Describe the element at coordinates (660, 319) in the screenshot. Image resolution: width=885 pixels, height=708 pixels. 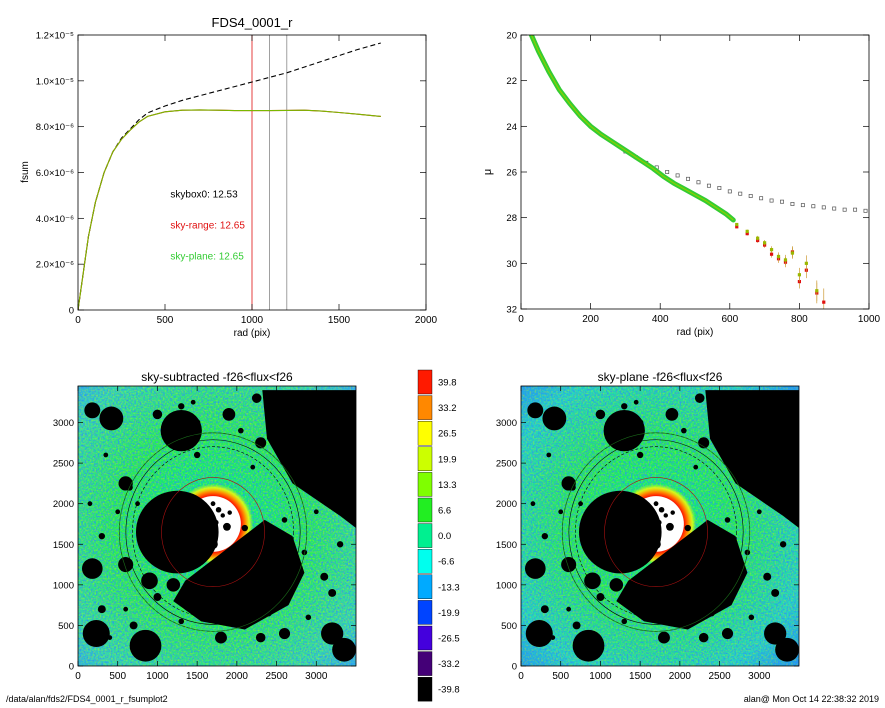
I see `mu-xtick-label: 400` at that location.